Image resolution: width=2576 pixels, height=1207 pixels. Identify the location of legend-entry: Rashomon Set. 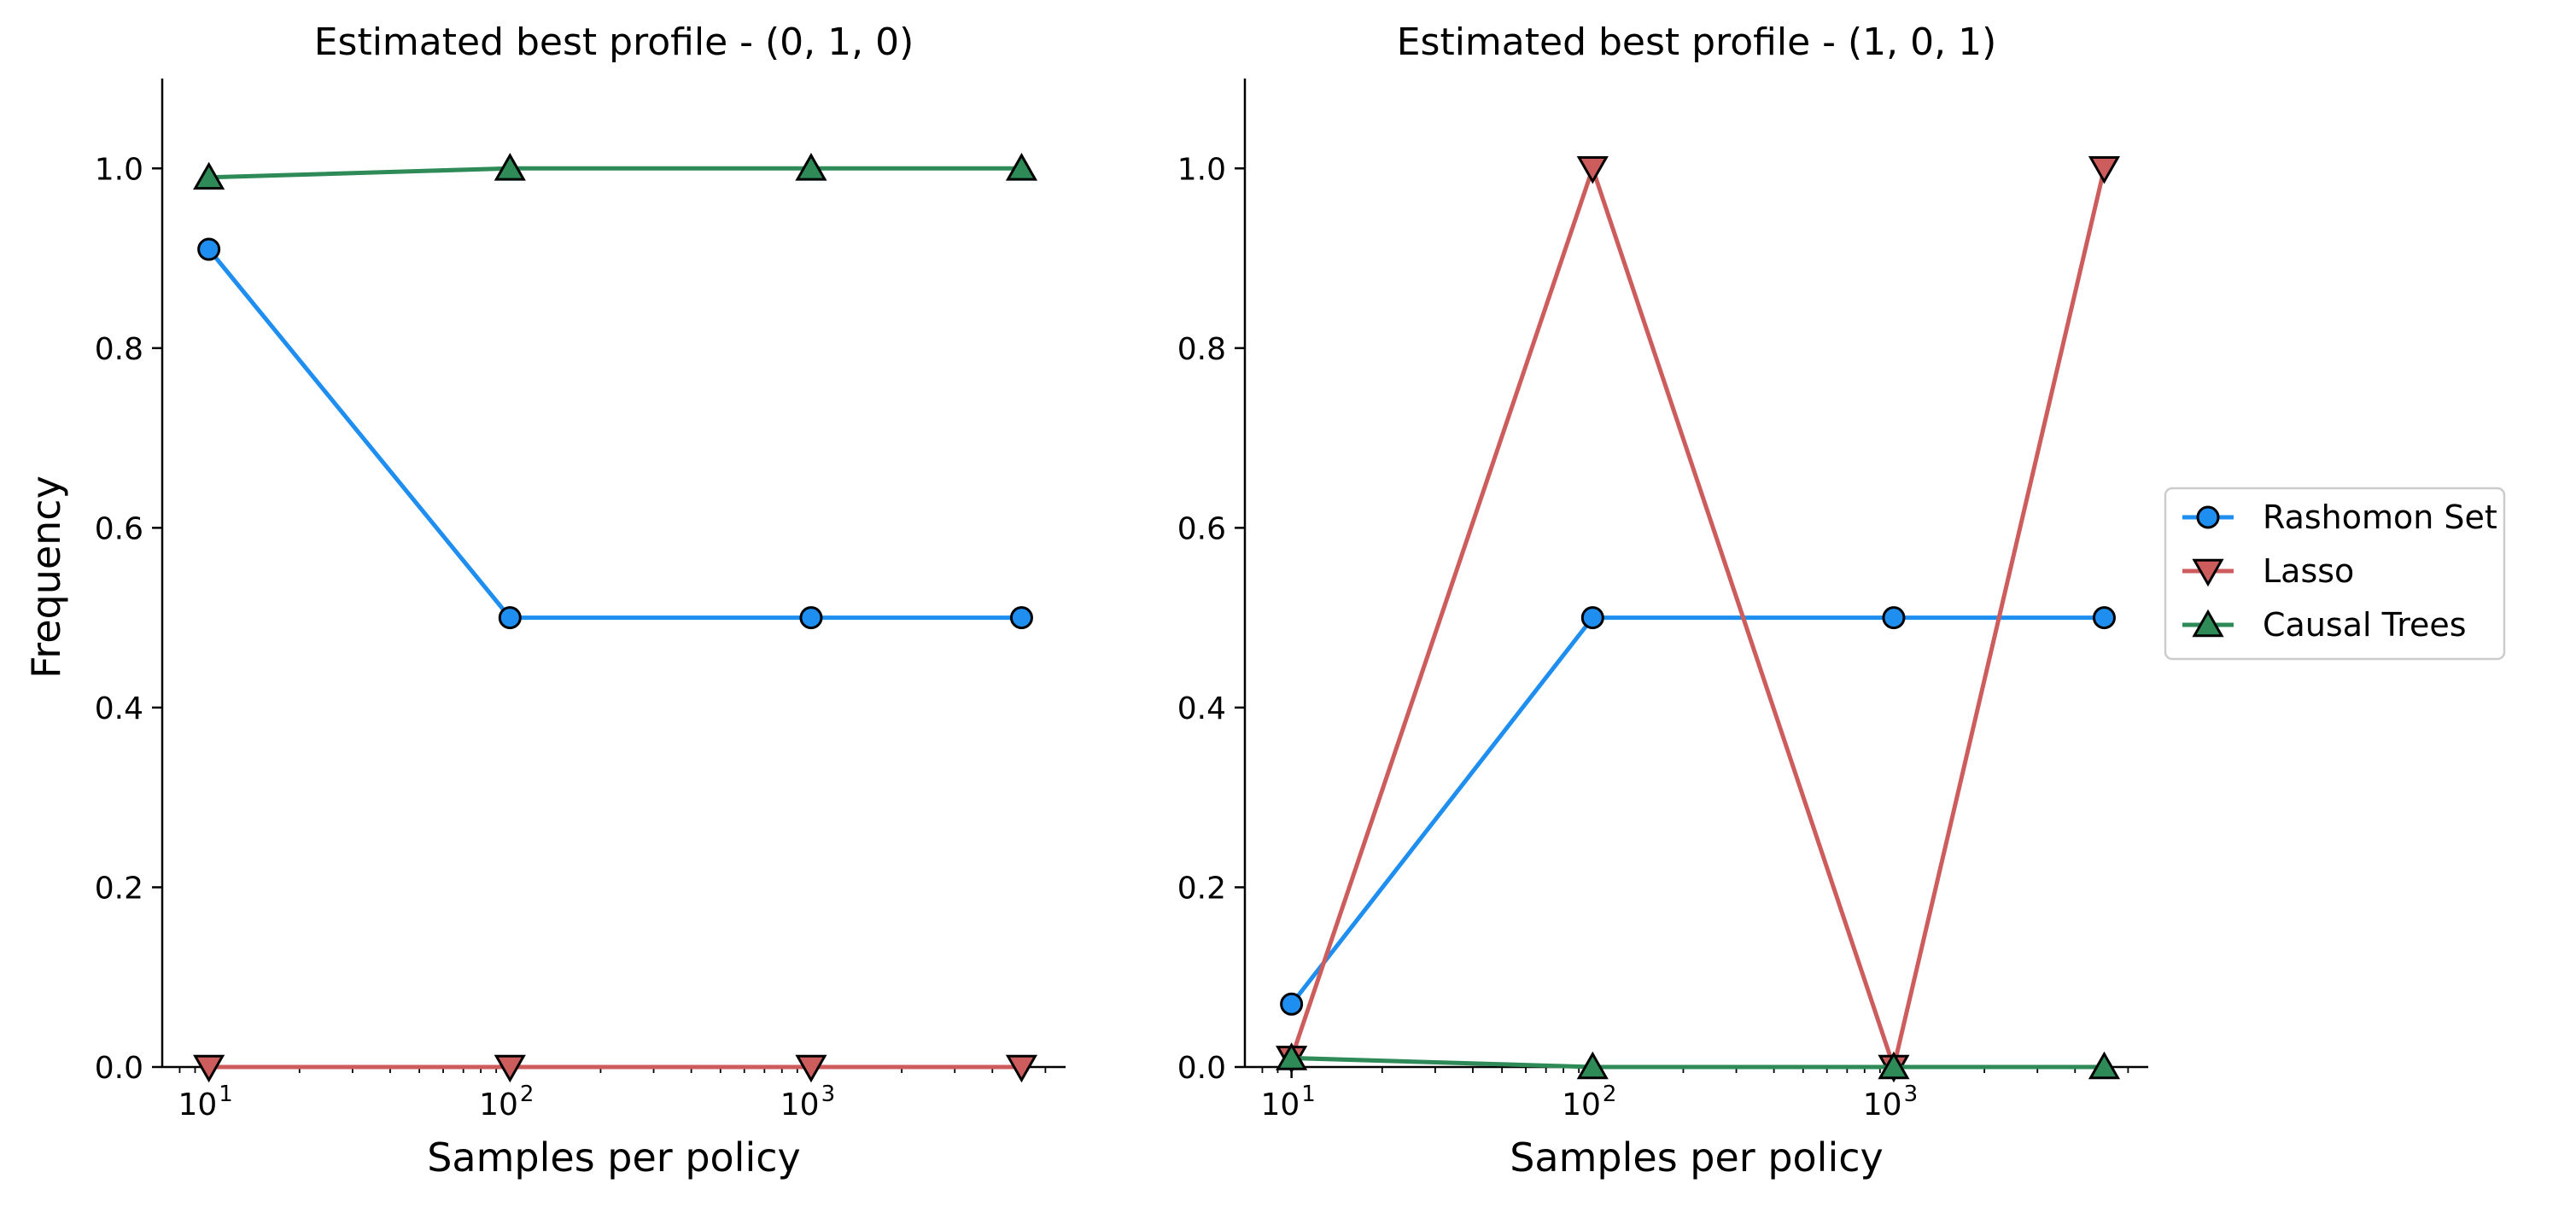
(2339, 517).